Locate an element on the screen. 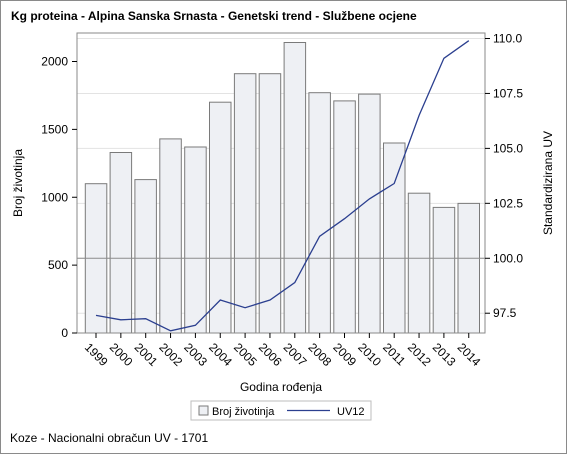 The height and width of the screenshot is (454, 567). x-tick-label: 2014 is located at coordinates (469, 354).